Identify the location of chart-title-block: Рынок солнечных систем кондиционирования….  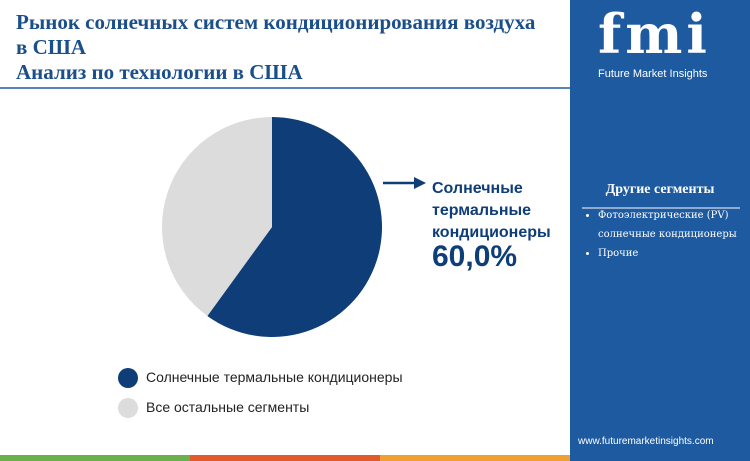
(276, 47).